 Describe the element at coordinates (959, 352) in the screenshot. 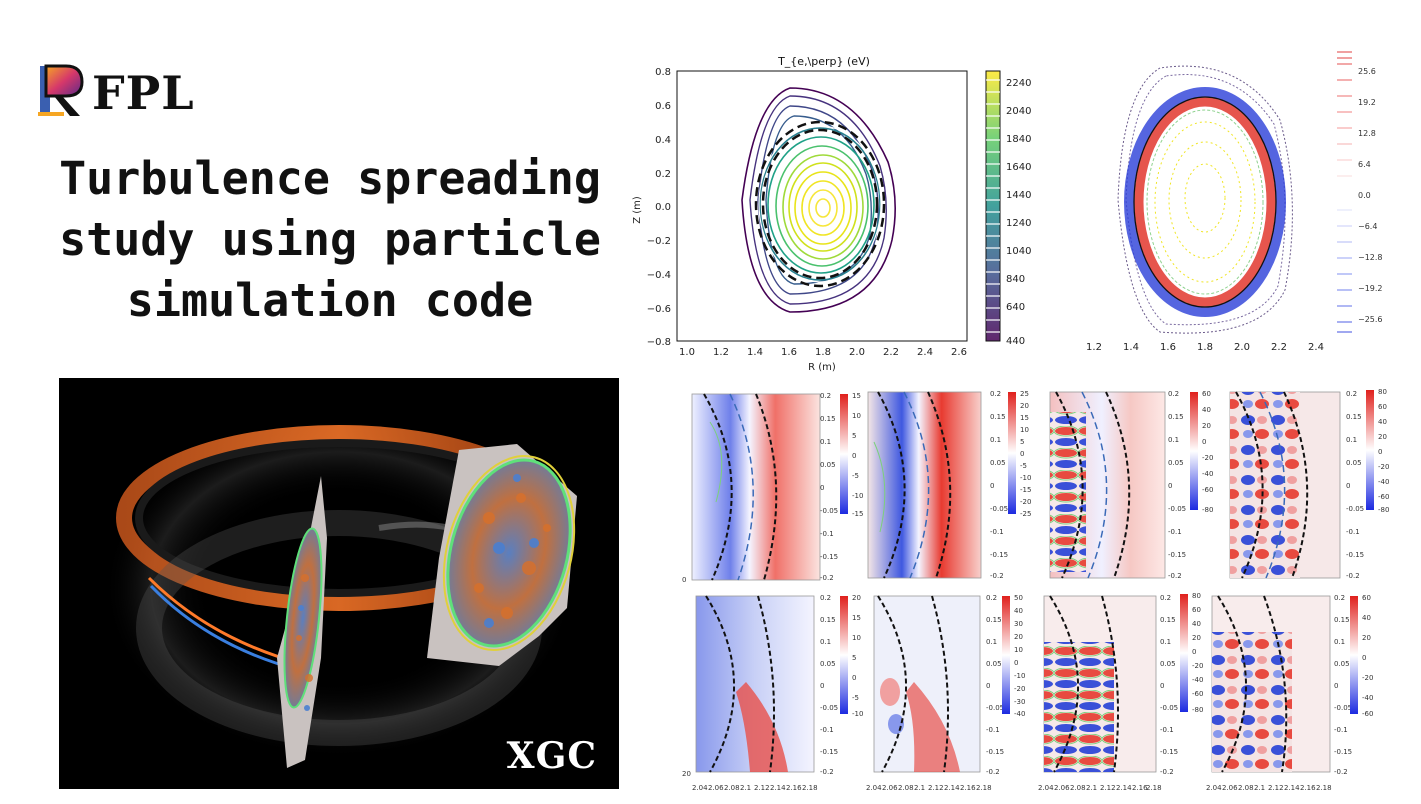

I see `contour-xtick: 2.6` at that location.